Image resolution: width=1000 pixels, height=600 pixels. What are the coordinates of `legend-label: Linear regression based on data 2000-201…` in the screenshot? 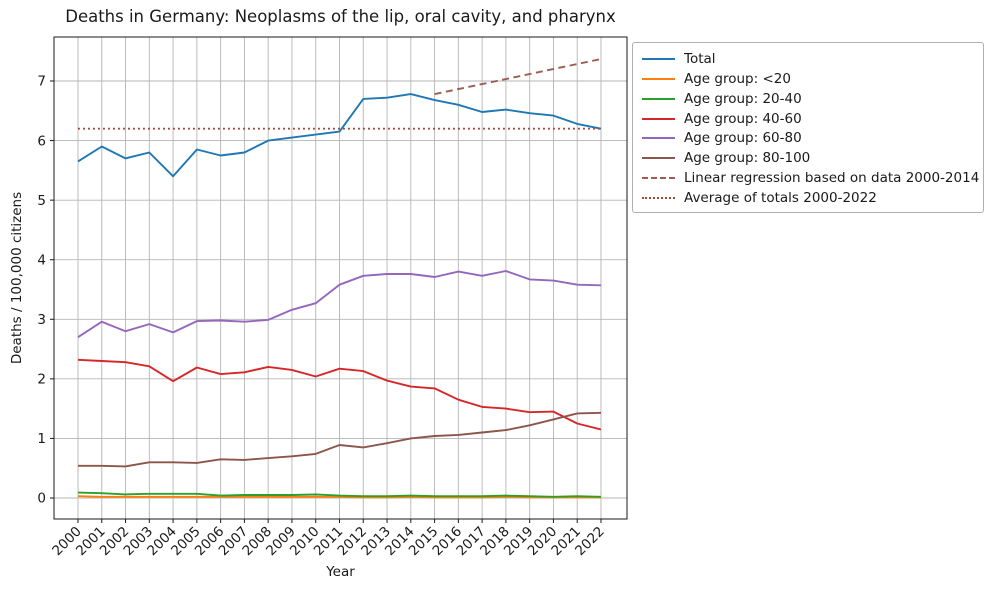 It's located at (832, 178).